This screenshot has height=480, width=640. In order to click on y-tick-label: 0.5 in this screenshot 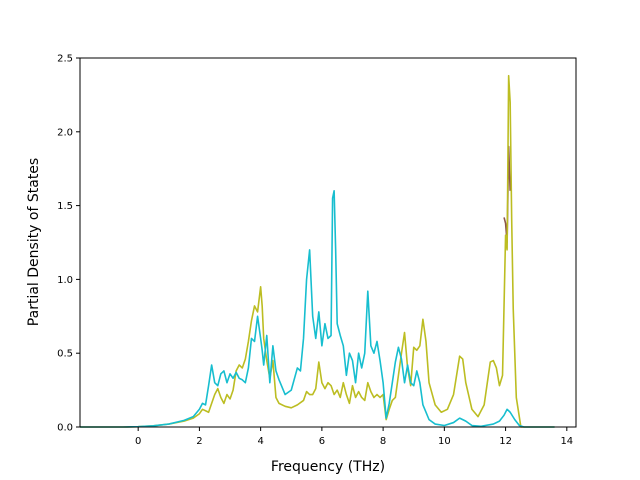, I will do `click(65, 354)`.